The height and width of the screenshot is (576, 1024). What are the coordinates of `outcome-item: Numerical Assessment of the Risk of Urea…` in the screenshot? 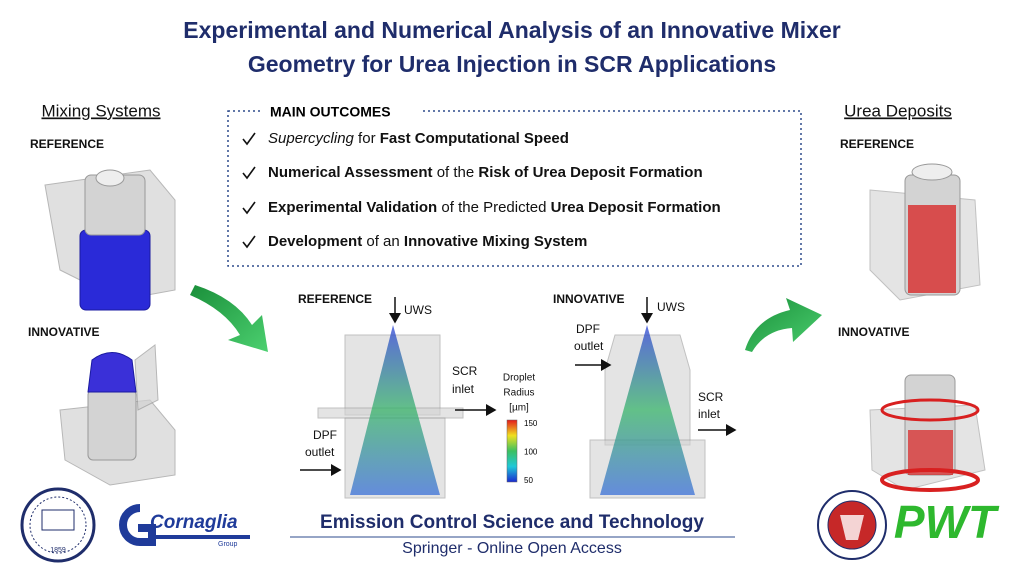 It's located at (485, 172).